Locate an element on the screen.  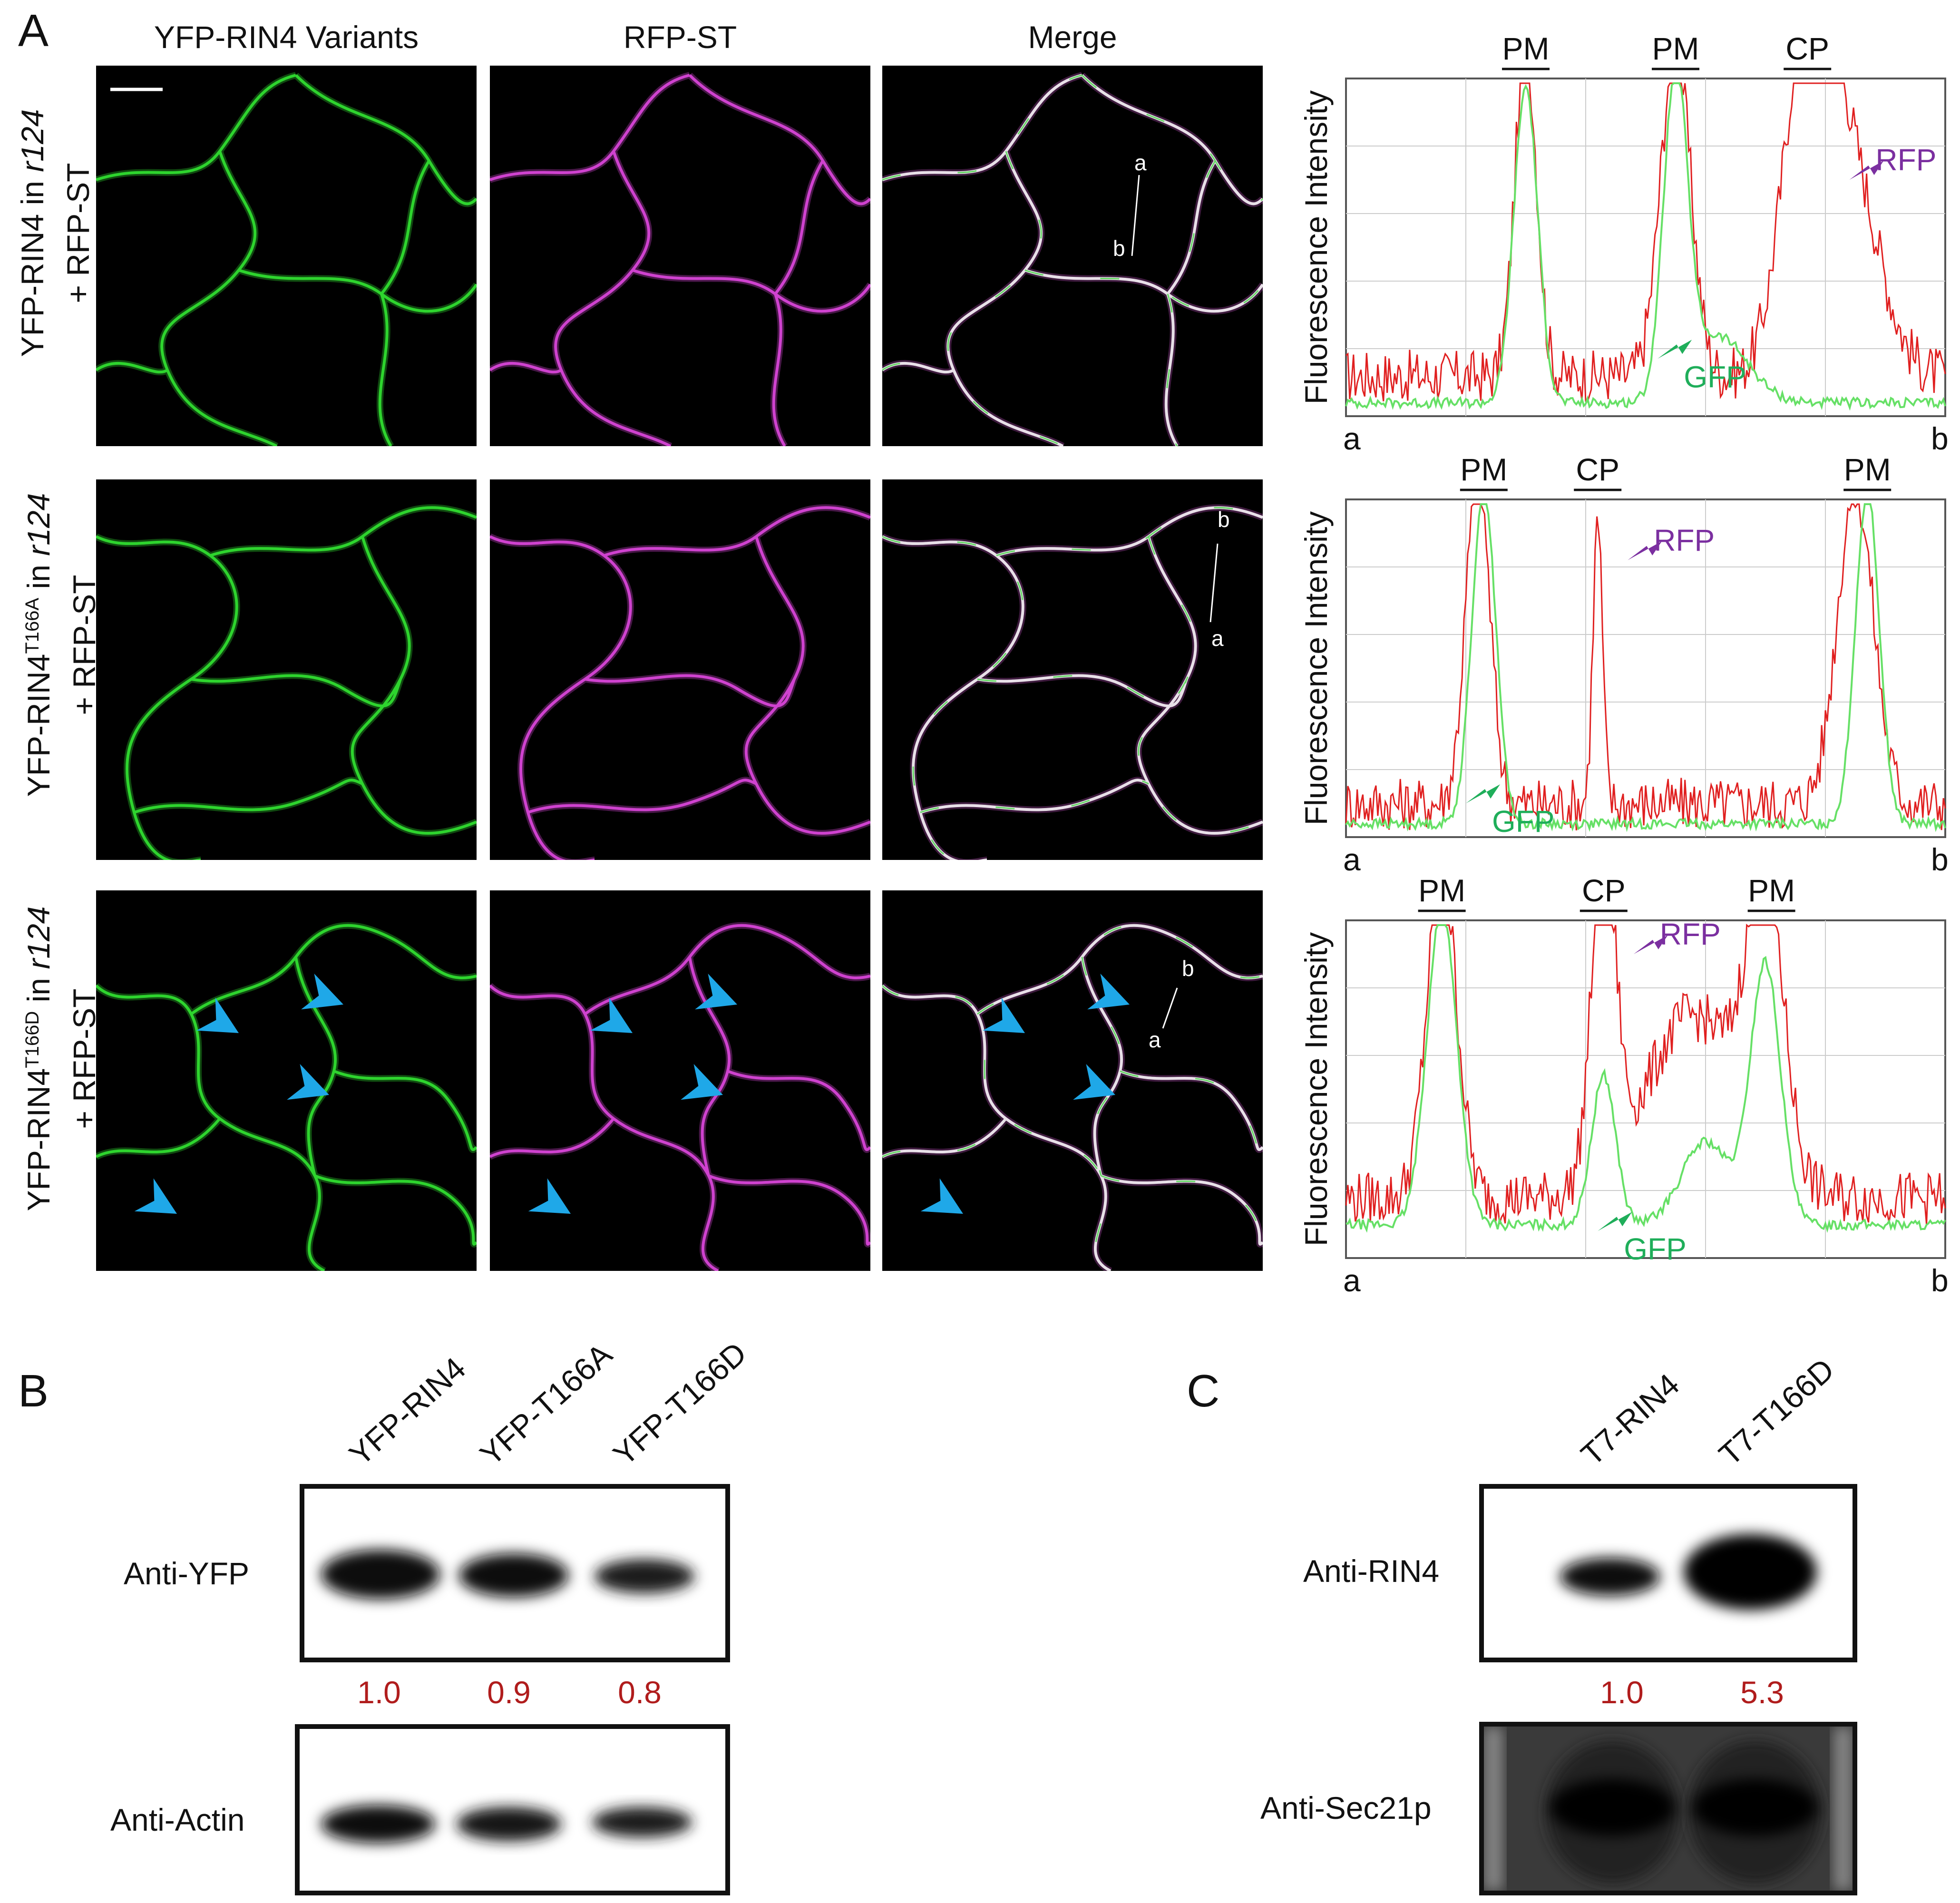
blot-c-top-bands is located at coordinates (1688, 1572).